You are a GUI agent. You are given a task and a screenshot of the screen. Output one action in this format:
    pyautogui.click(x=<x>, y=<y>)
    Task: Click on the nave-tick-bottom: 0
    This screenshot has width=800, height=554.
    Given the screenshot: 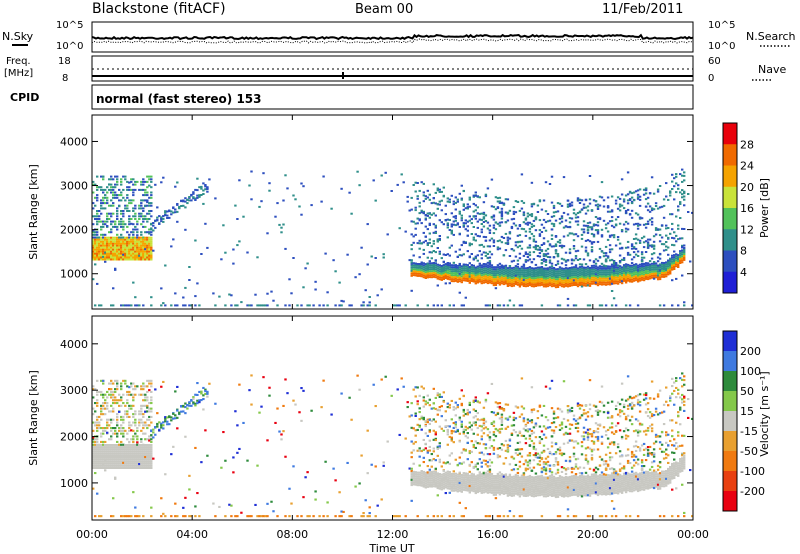 What is the action you would take?
    pyautogui.click(x=711, y=78)
    